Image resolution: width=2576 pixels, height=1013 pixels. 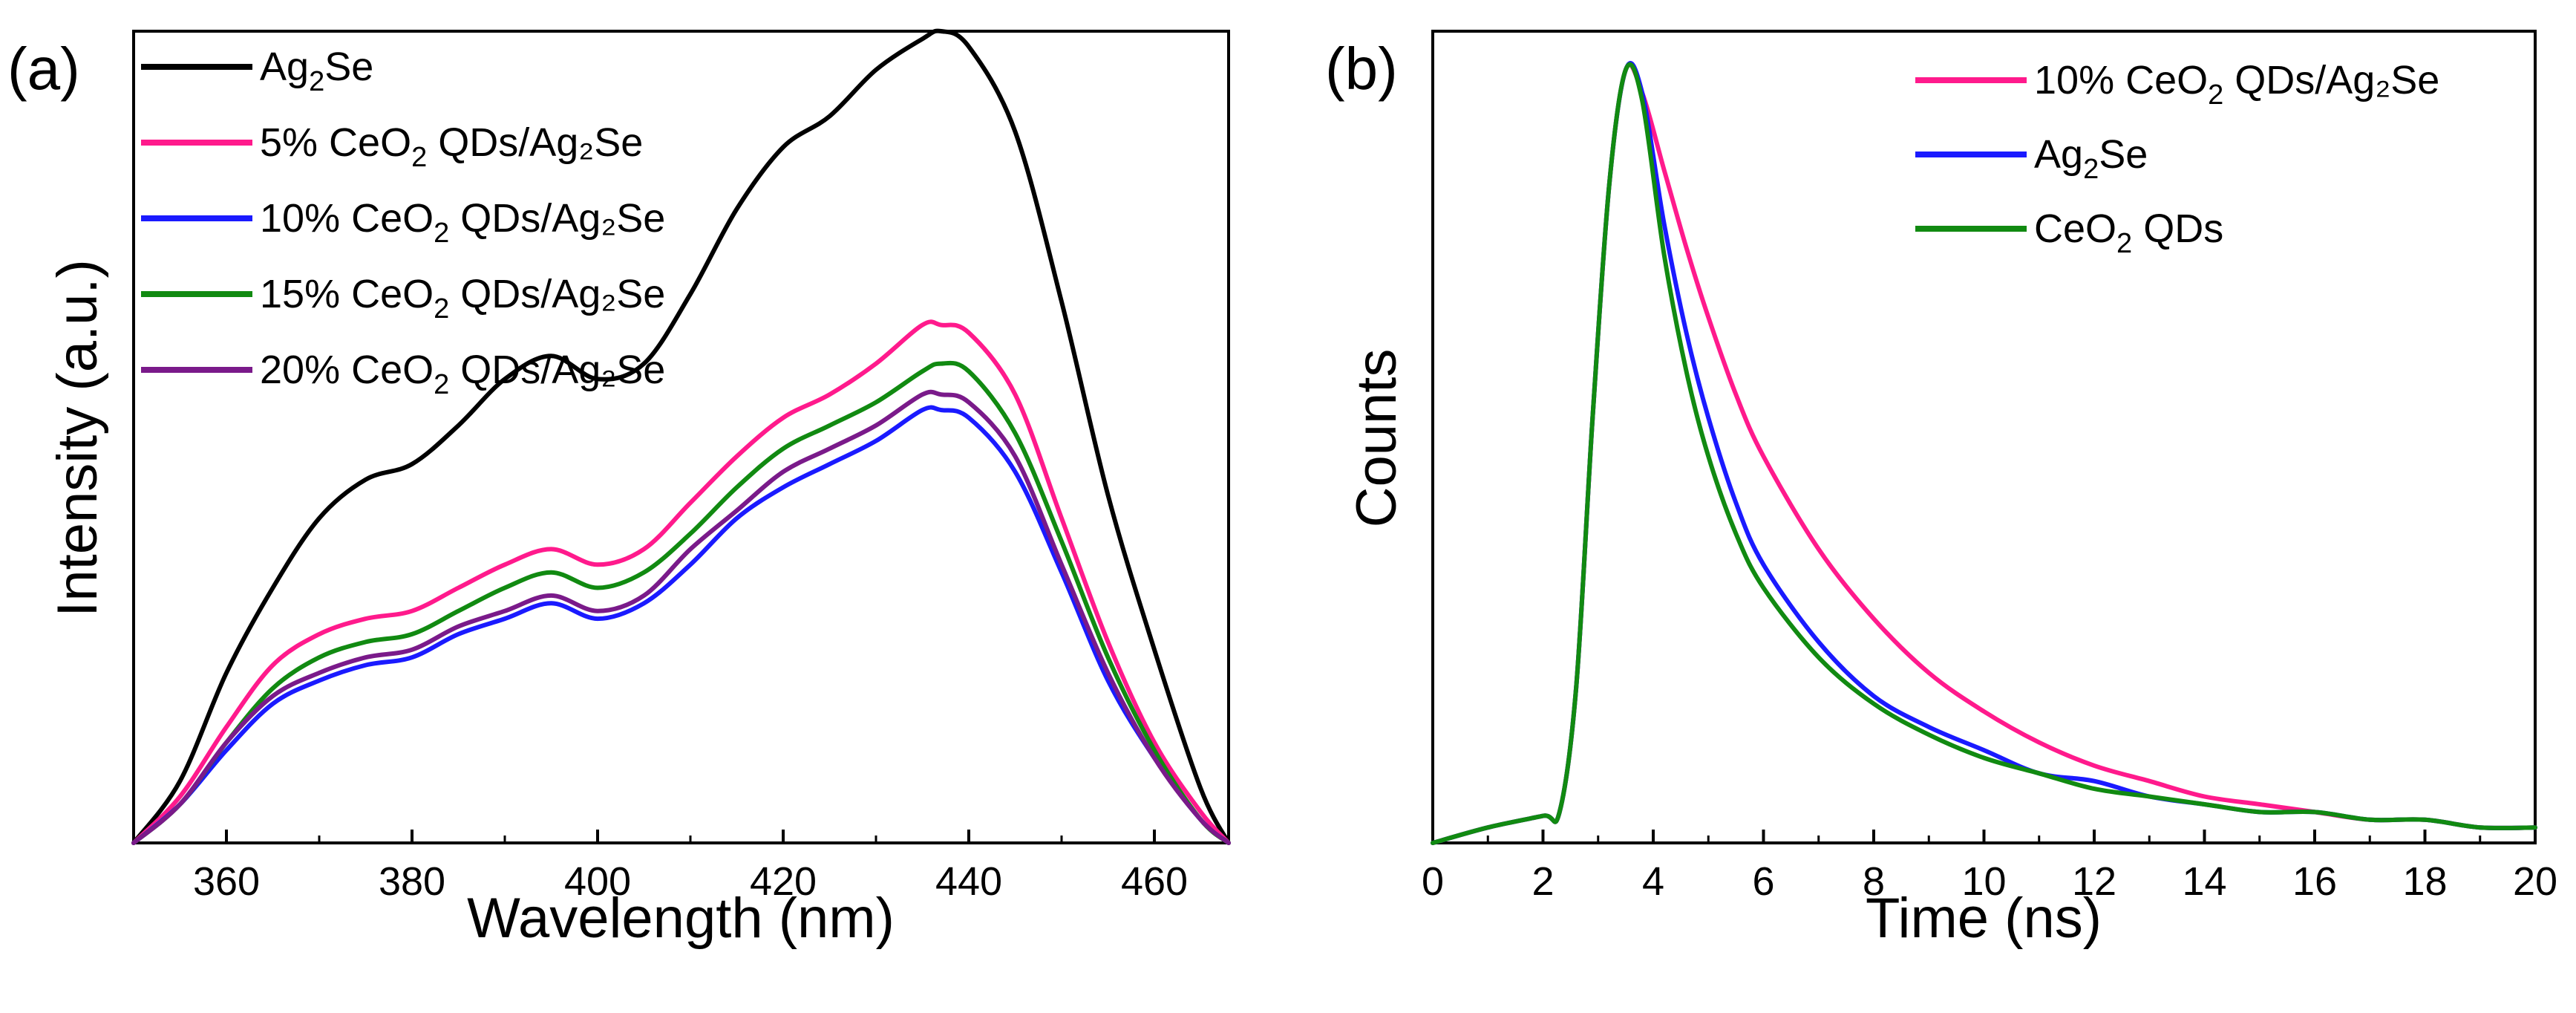 I want to click on a-legend-label-0: Ag2Se, so click(x=316, y=71).